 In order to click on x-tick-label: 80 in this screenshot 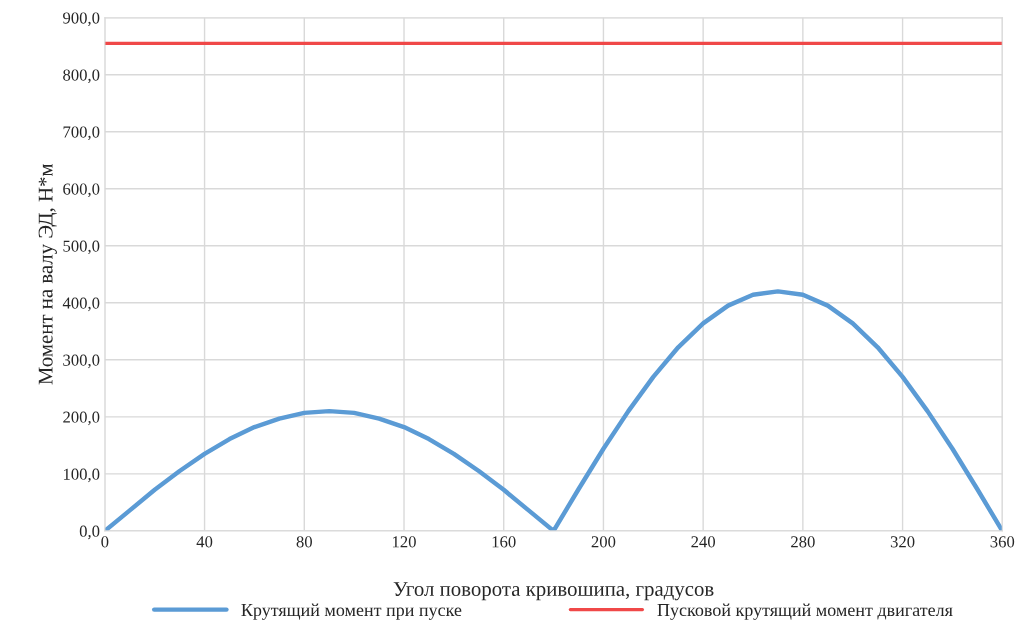, I will do `click(304, 542)`.